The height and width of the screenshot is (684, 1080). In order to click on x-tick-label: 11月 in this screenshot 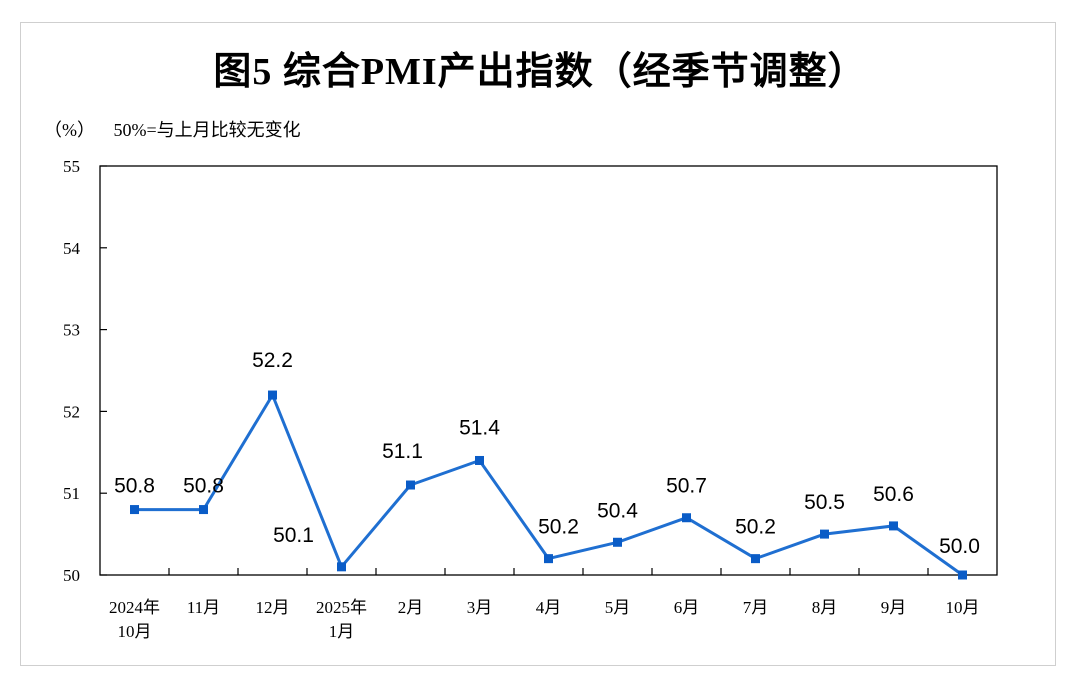, I will do `click(203, 607)`.